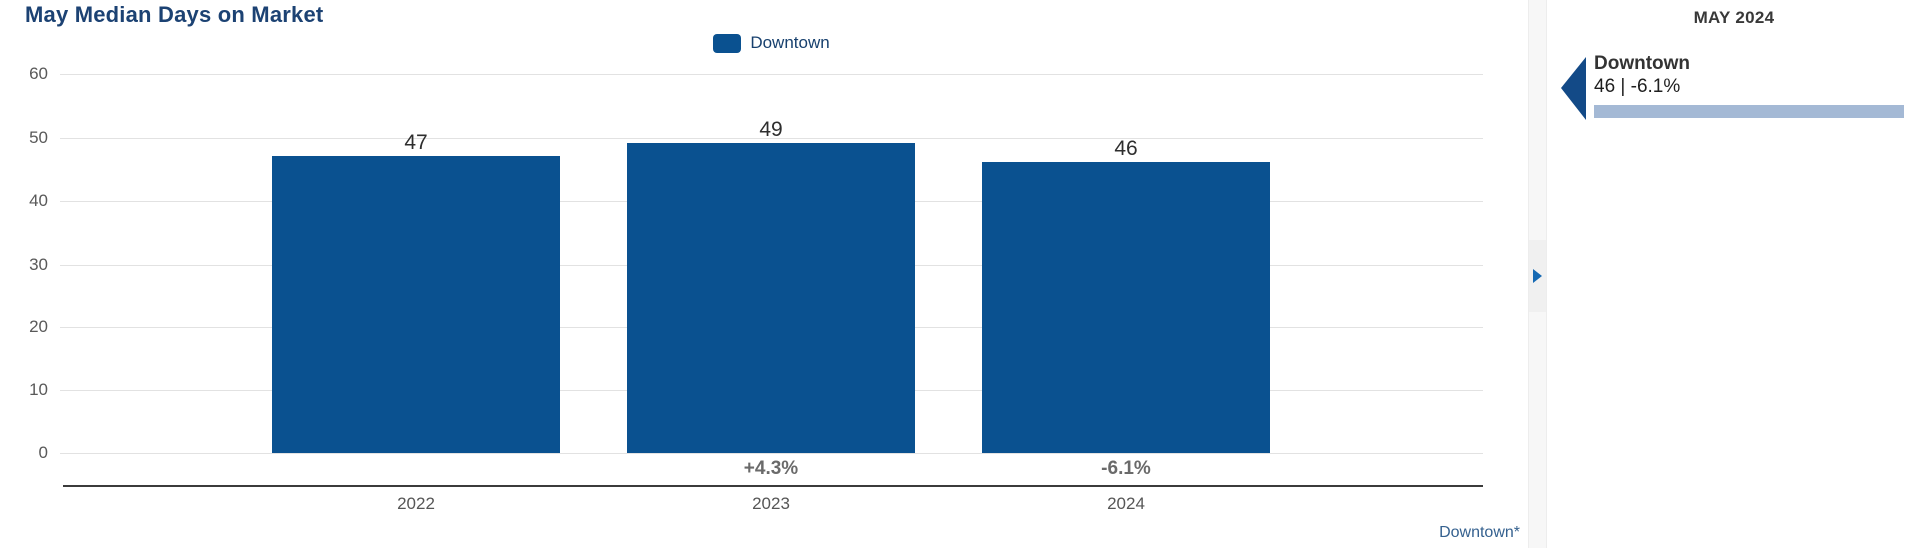  Describe the element at coordinates (416, 503) in the screenshot. I see `xtick-2022: 2022` at that location.